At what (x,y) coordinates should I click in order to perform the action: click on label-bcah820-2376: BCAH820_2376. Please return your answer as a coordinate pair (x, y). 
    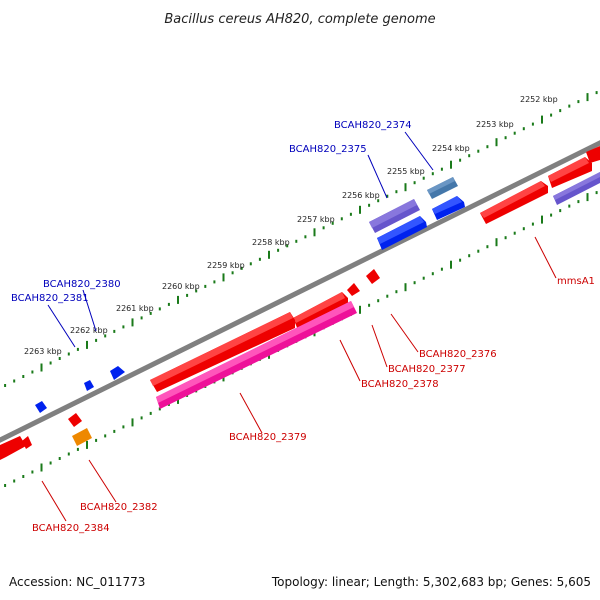
    Looking at the image, I should click on (458, 354).